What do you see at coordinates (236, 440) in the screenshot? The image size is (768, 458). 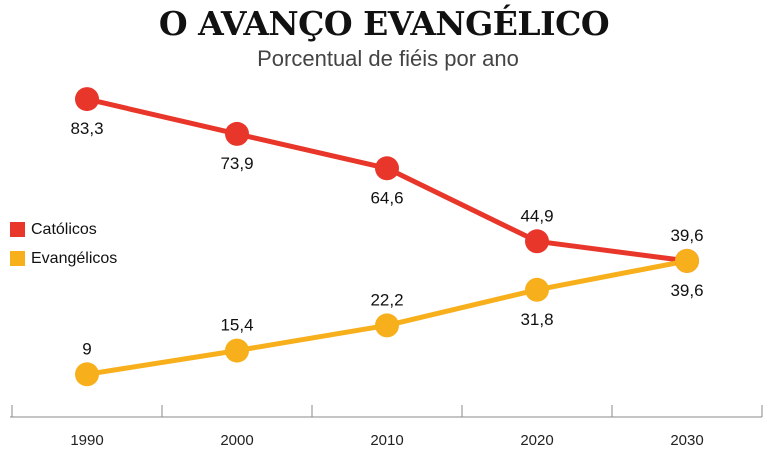 I see `x-tick-label-2000: 2000` at bounding box center [236, 440].